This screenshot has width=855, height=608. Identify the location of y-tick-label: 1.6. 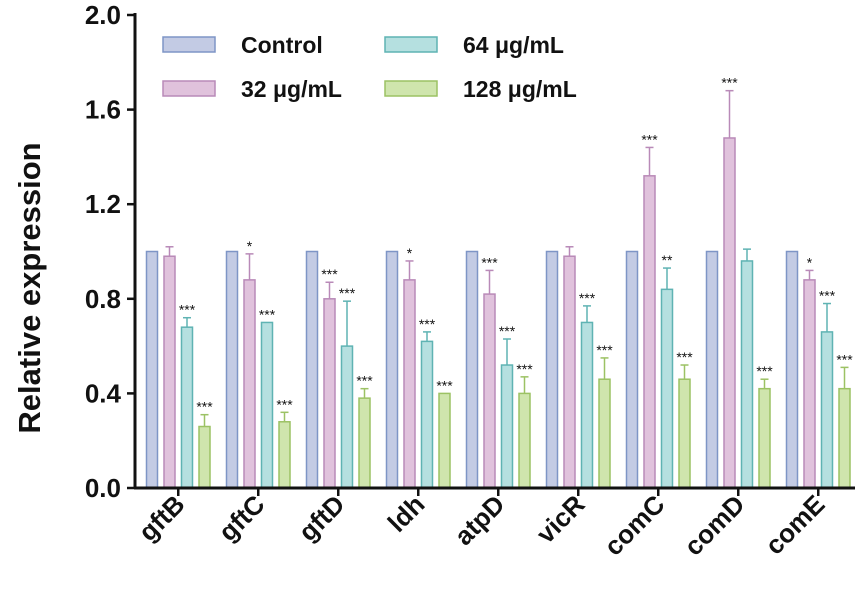
(103, 110).